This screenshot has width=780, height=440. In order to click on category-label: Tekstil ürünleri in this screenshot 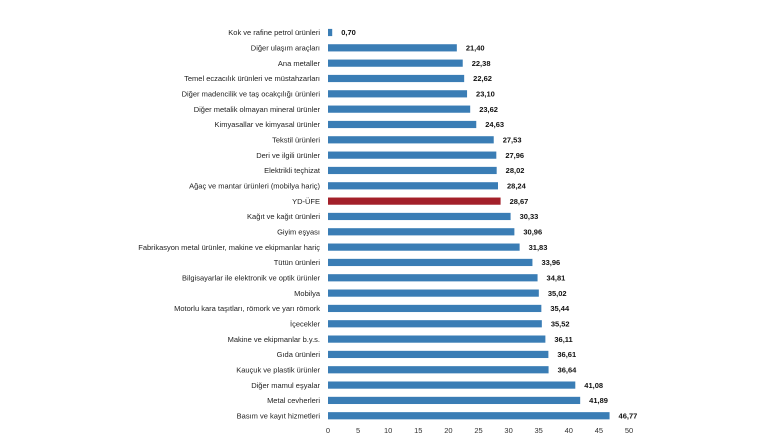, I will do `click(296, 140)`.